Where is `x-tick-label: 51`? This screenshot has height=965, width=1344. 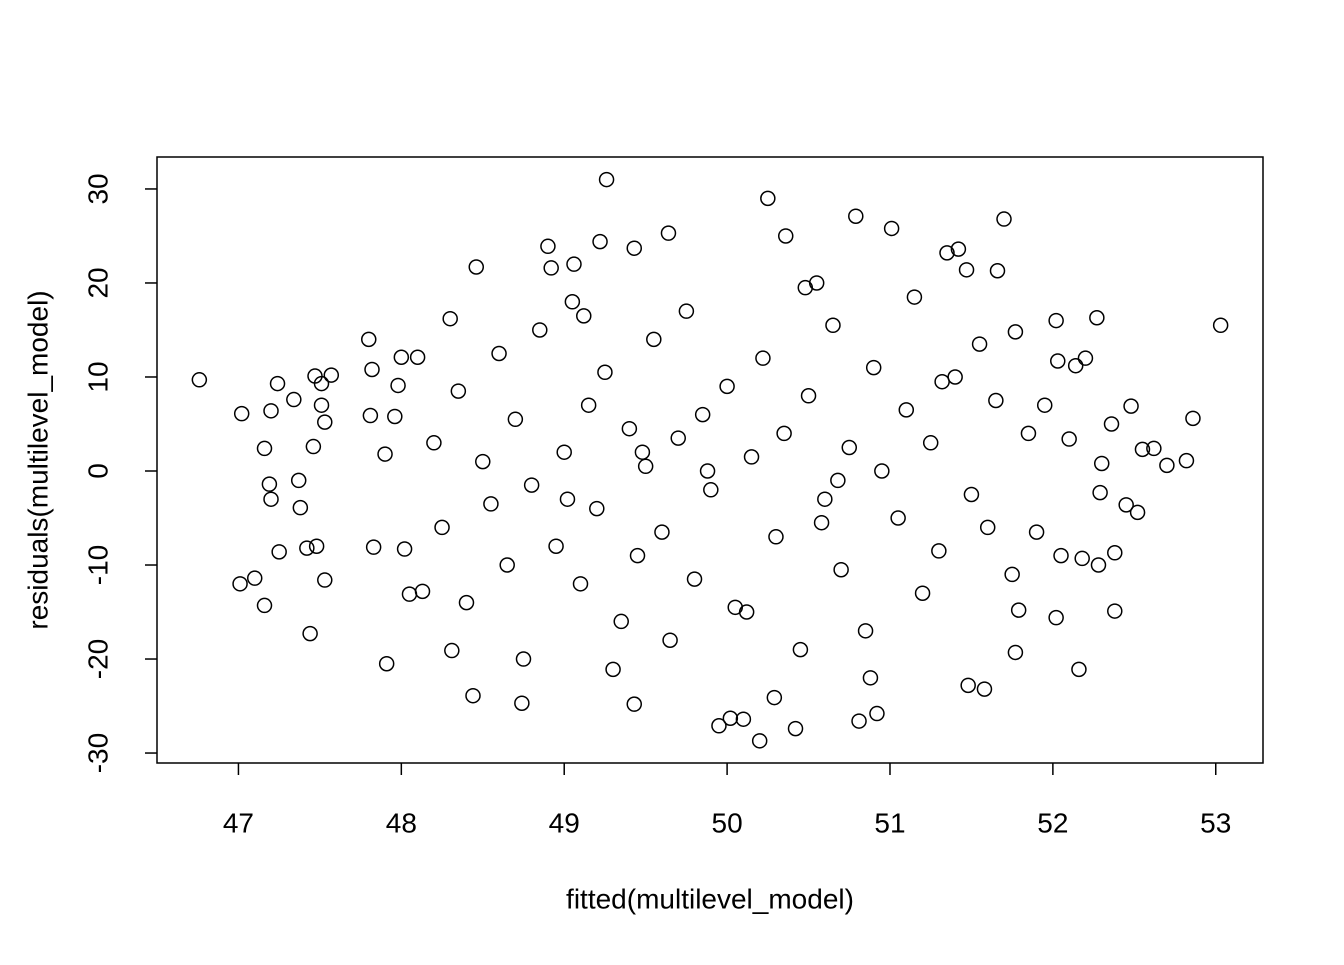
x-tick-label: 51 is located at coordinates (889, 822).